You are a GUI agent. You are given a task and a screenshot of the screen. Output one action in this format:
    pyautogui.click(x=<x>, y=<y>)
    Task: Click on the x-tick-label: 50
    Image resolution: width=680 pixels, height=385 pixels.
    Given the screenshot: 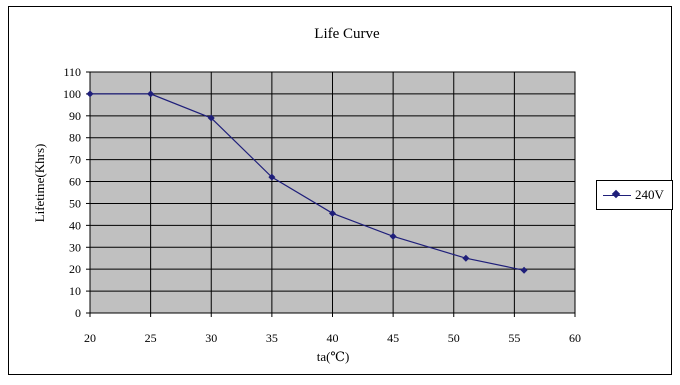 What is the action you would take?
    pyautogui.click(x=454, y=338)
    